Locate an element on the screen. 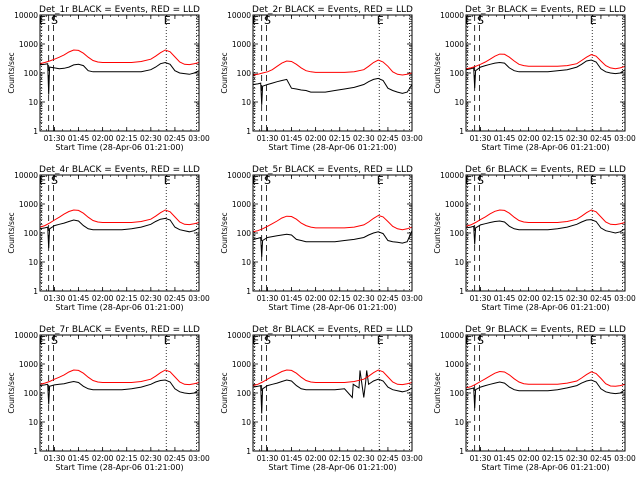 This screenshot has height=480, width=640. chart-title: Det_8r BLACK = Events, RED = LLD is located at coordinates (332, 330).